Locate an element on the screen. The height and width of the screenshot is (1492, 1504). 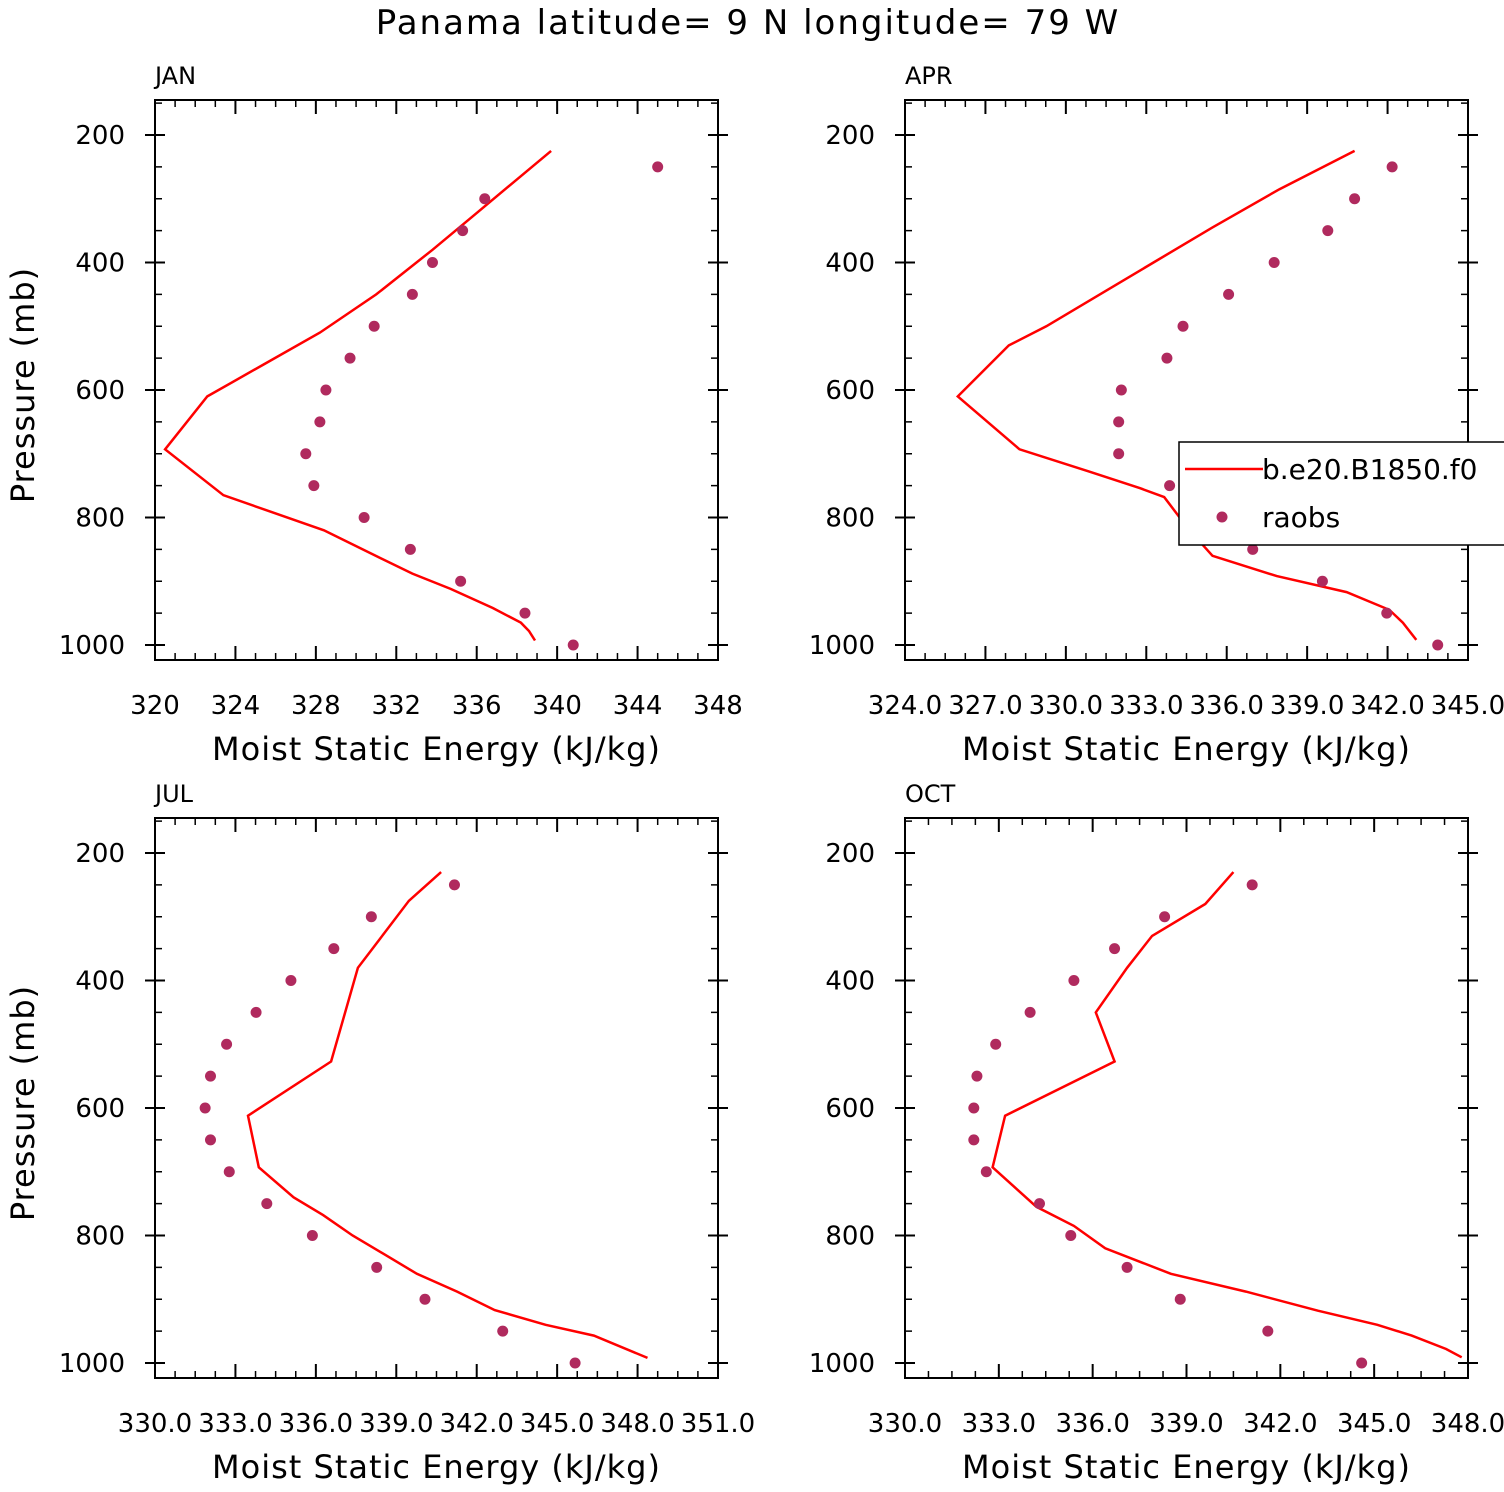
x-tick-label: 324.0 is located at coordinates (905, 706).